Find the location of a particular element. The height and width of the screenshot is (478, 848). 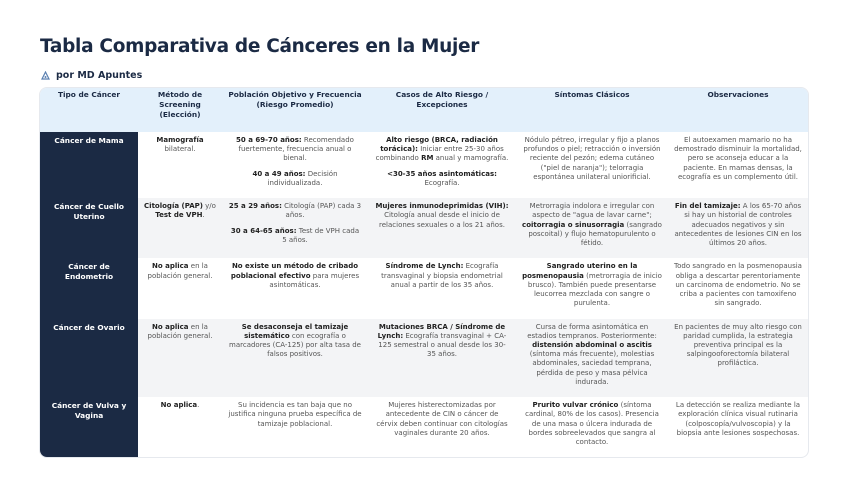

text-run: Test de VPH is located at coordinates (179, 215).